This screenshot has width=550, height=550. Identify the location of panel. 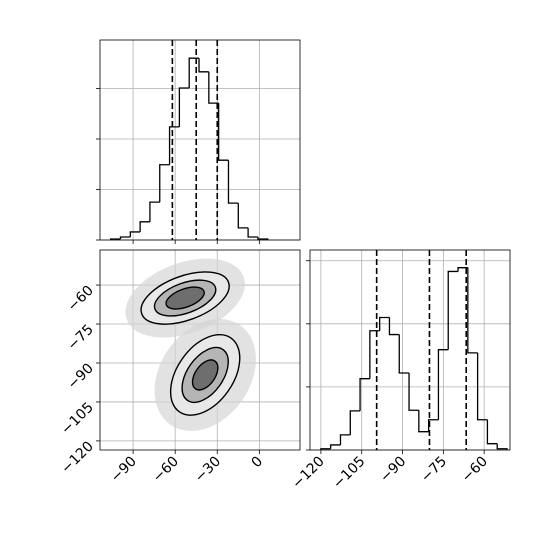
(198, 141).